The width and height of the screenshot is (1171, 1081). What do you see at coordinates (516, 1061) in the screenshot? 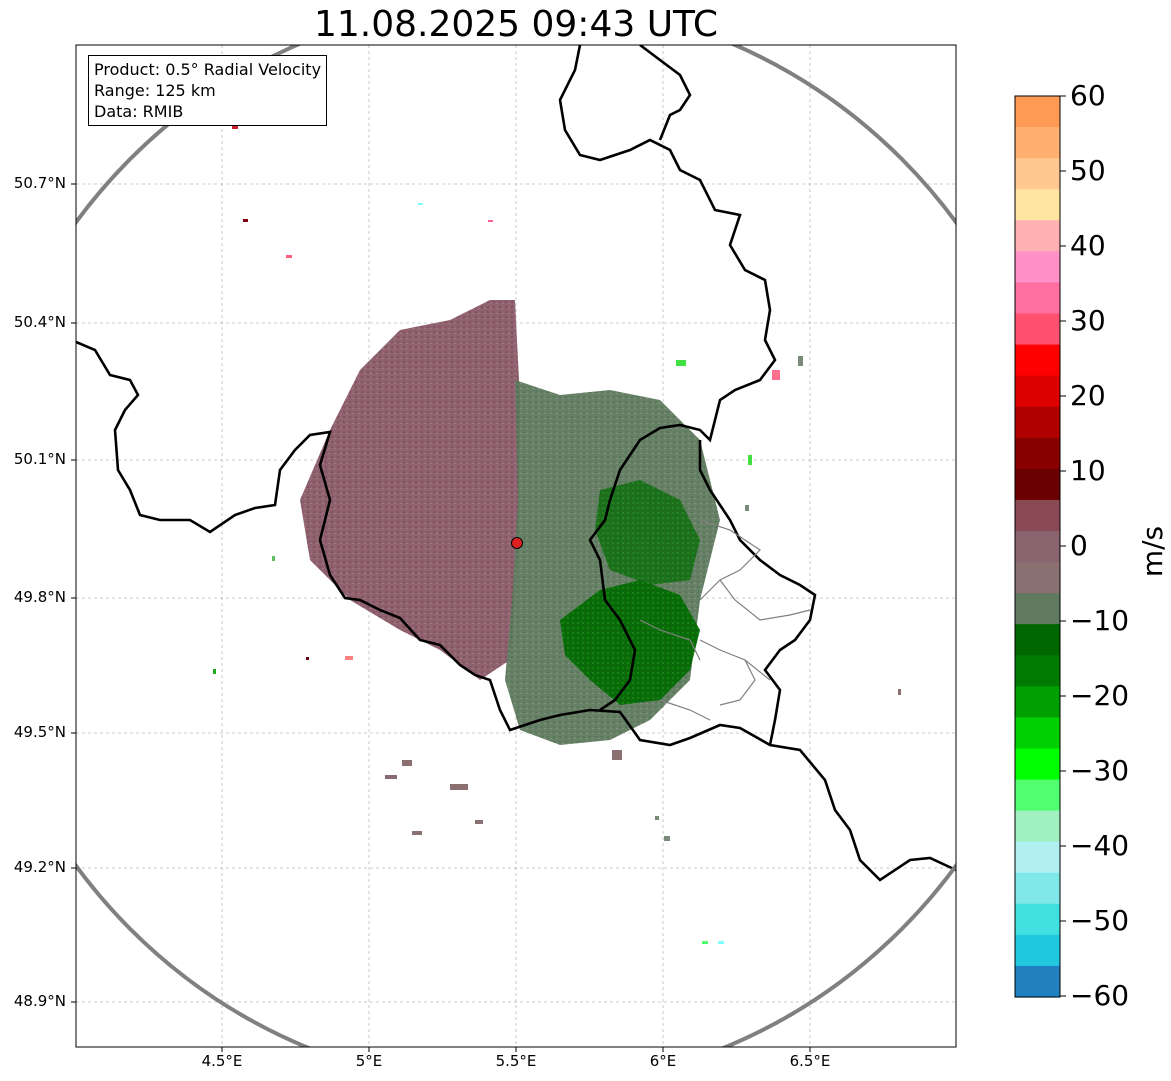
I see `lon-label: 5.5°E` at bounding box center [516, 1061].